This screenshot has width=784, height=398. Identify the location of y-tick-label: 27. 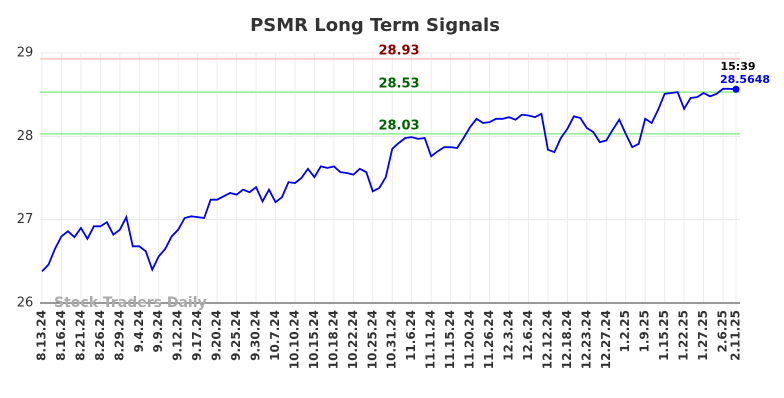
(25, 219).